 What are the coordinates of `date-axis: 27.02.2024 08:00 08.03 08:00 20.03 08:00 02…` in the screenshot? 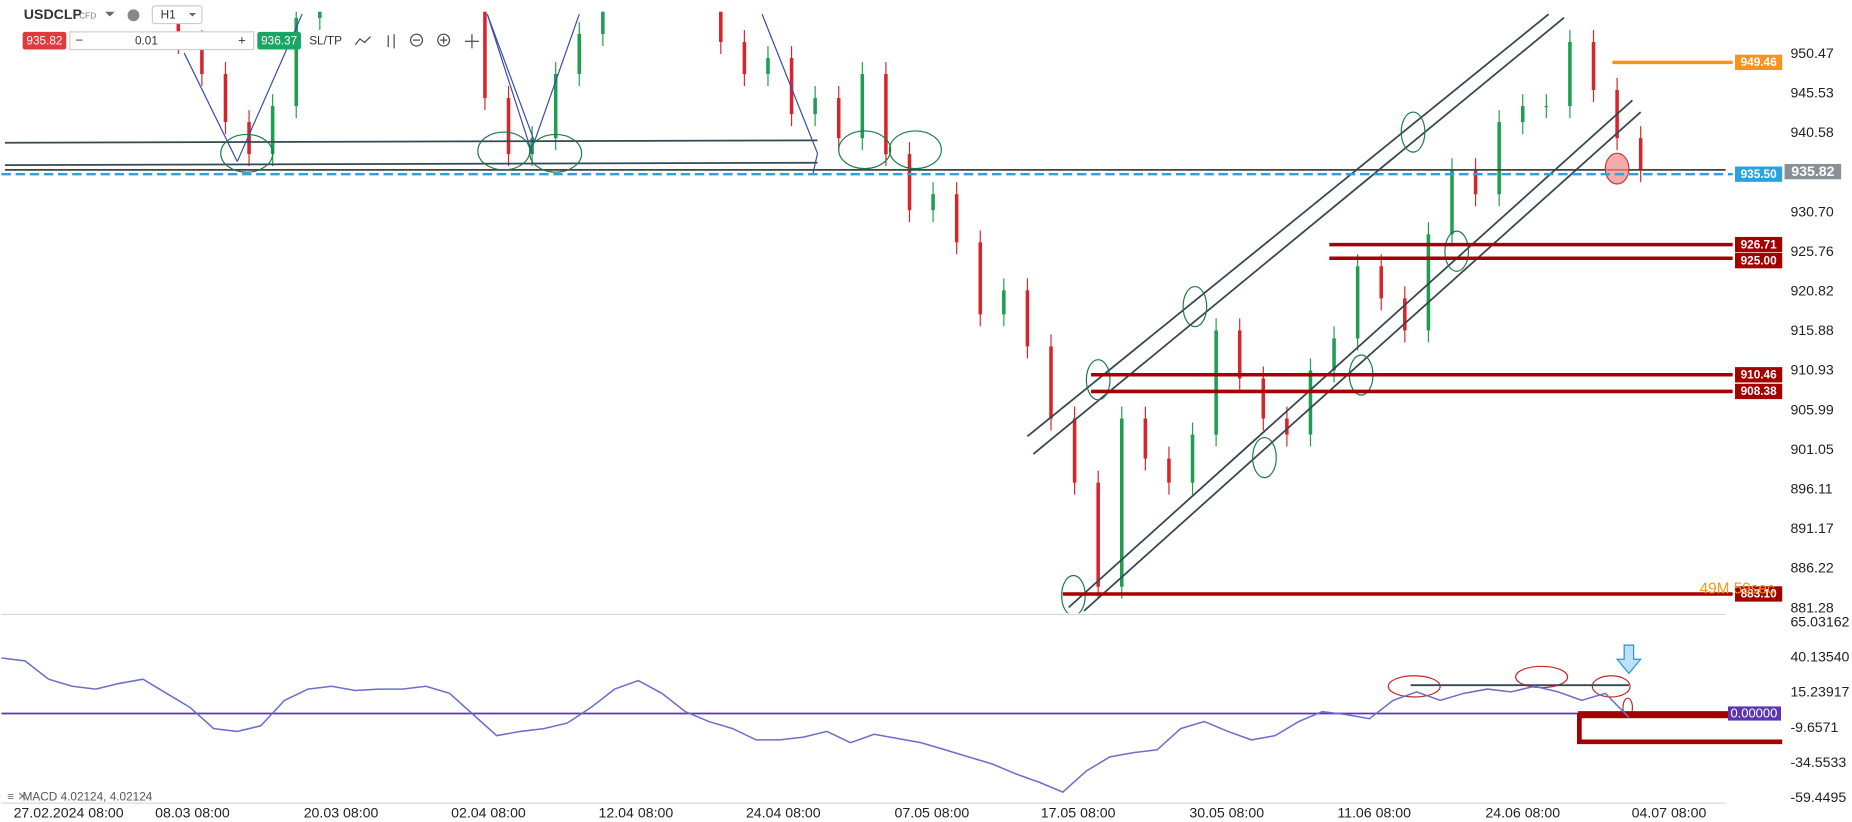 It's located at (860, 812).